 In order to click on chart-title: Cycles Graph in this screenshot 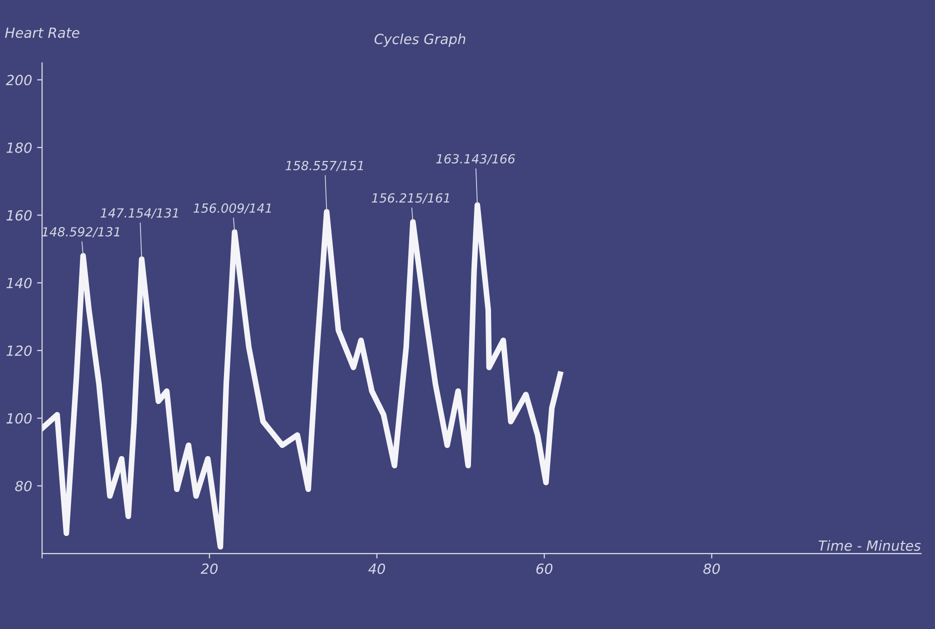, I will do `click(420, 40)`.